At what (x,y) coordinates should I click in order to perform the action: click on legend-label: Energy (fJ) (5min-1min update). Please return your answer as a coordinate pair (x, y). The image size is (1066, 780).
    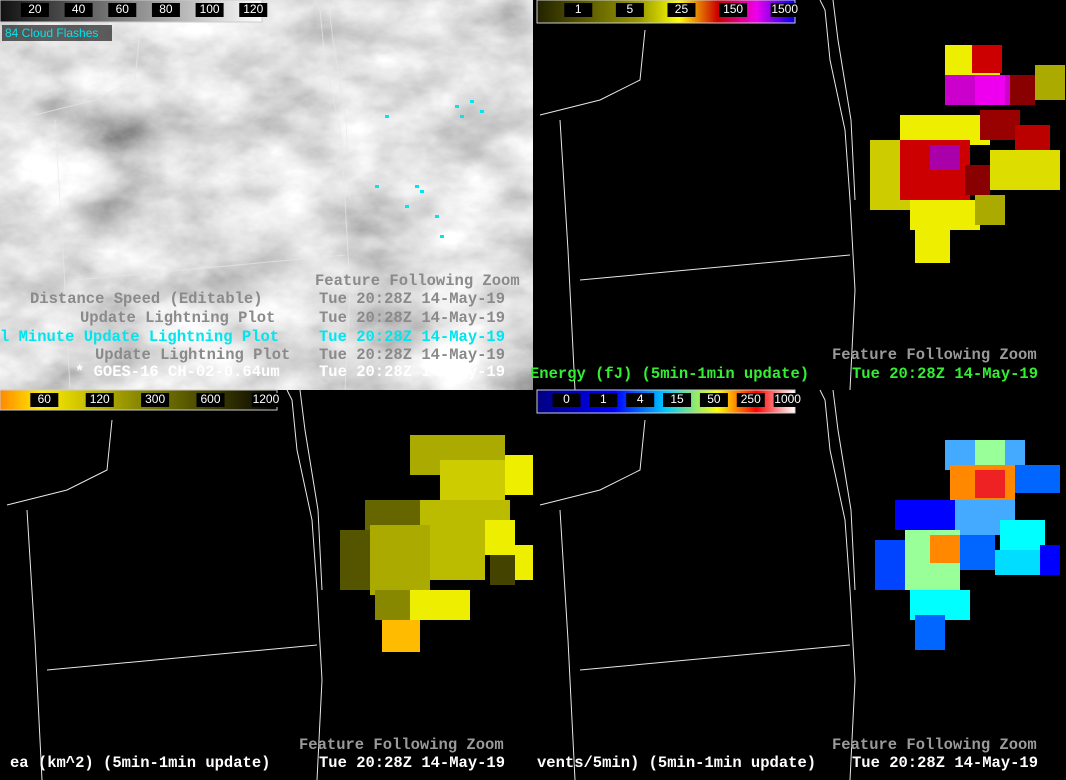
    Looking at the image, I should click on (669, 374).